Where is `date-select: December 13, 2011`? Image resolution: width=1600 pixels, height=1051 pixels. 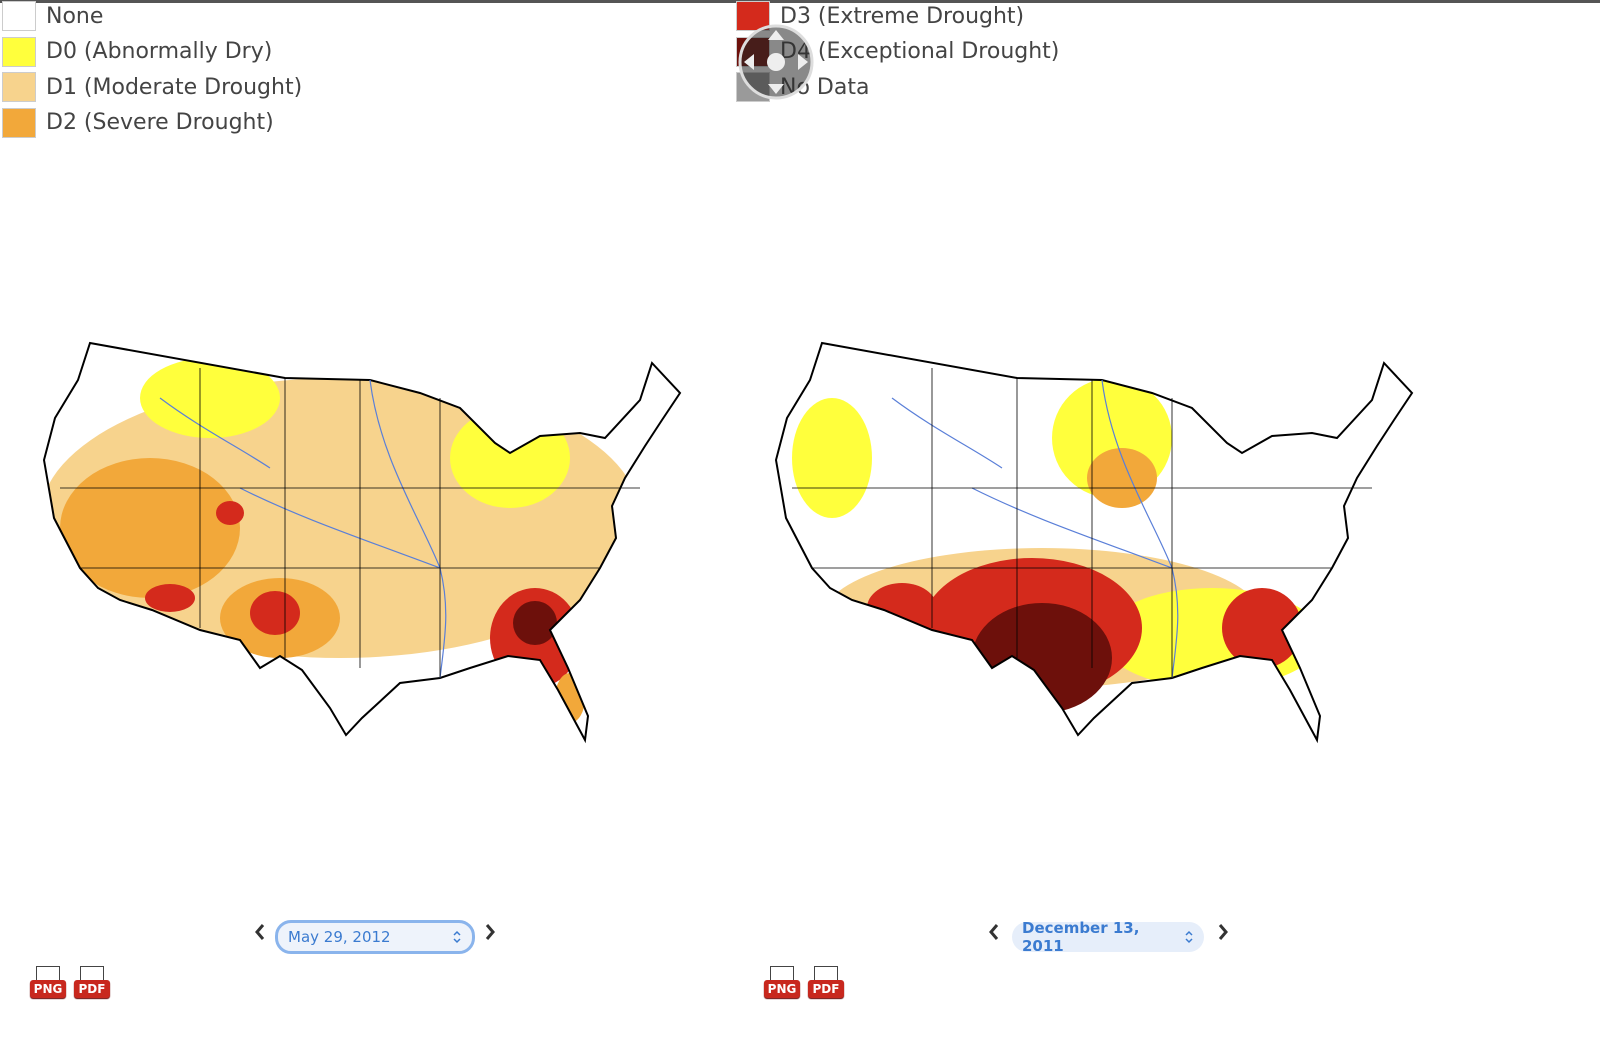 date-select: December 13, 2011 is located at coordinates (1108, 937).